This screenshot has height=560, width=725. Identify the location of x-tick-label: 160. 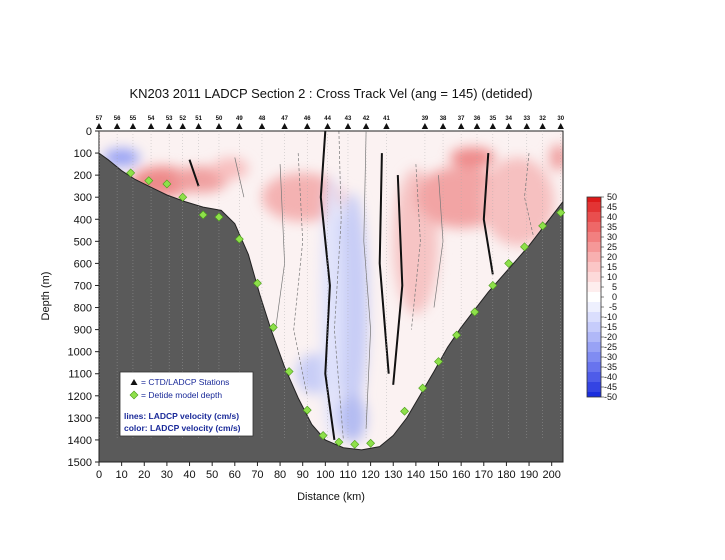
(461, 475).